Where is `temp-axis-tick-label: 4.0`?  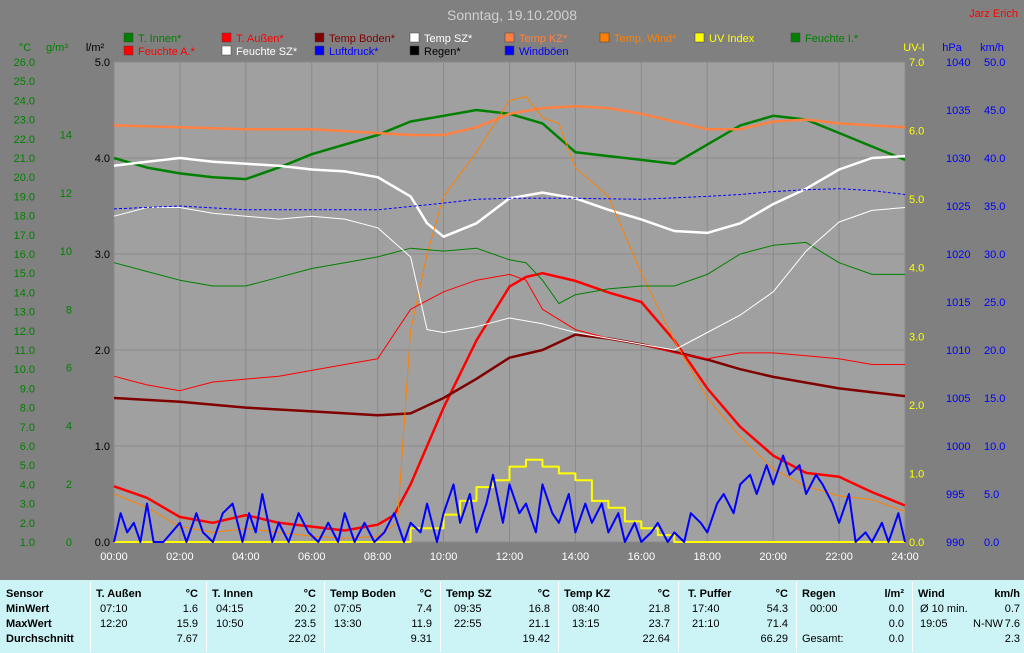
temp-axis-tick-label: 4.0 is located at coordinates (27, 485).